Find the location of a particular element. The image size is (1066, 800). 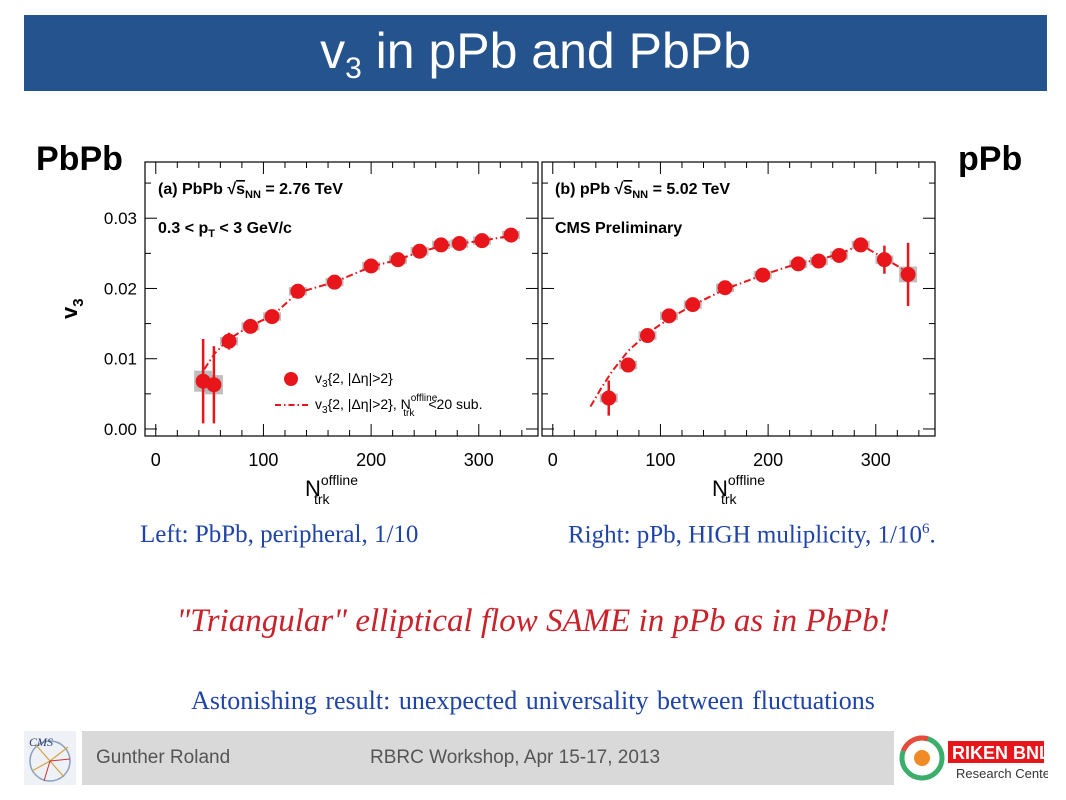

title-bar: v3 in pPb and PbPb is located at coordinates (535, 53).